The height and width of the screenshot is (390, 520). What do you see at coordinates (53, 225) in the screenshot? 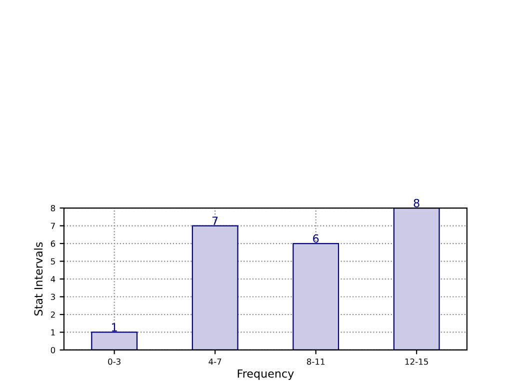
I see `y-tick-label: 7` at bounding box center [53, 225].